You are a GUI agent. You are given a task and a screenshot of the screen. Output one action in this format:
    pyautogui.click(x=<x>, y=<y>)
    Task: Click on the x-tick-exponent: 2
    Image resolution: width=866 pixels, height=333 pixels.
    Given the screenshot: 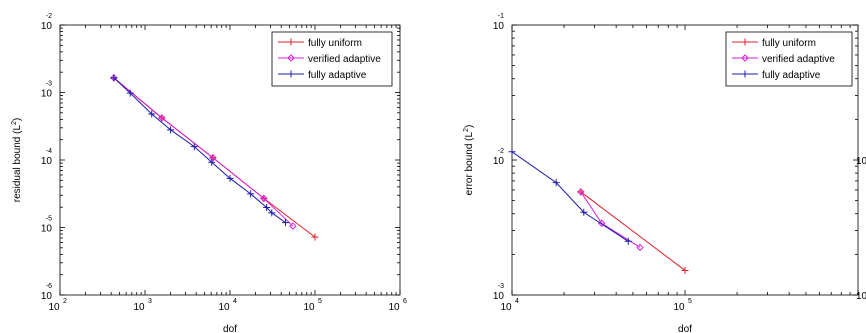 What is the action you would take?
    pyautogui.click(x=65, y=301)
    